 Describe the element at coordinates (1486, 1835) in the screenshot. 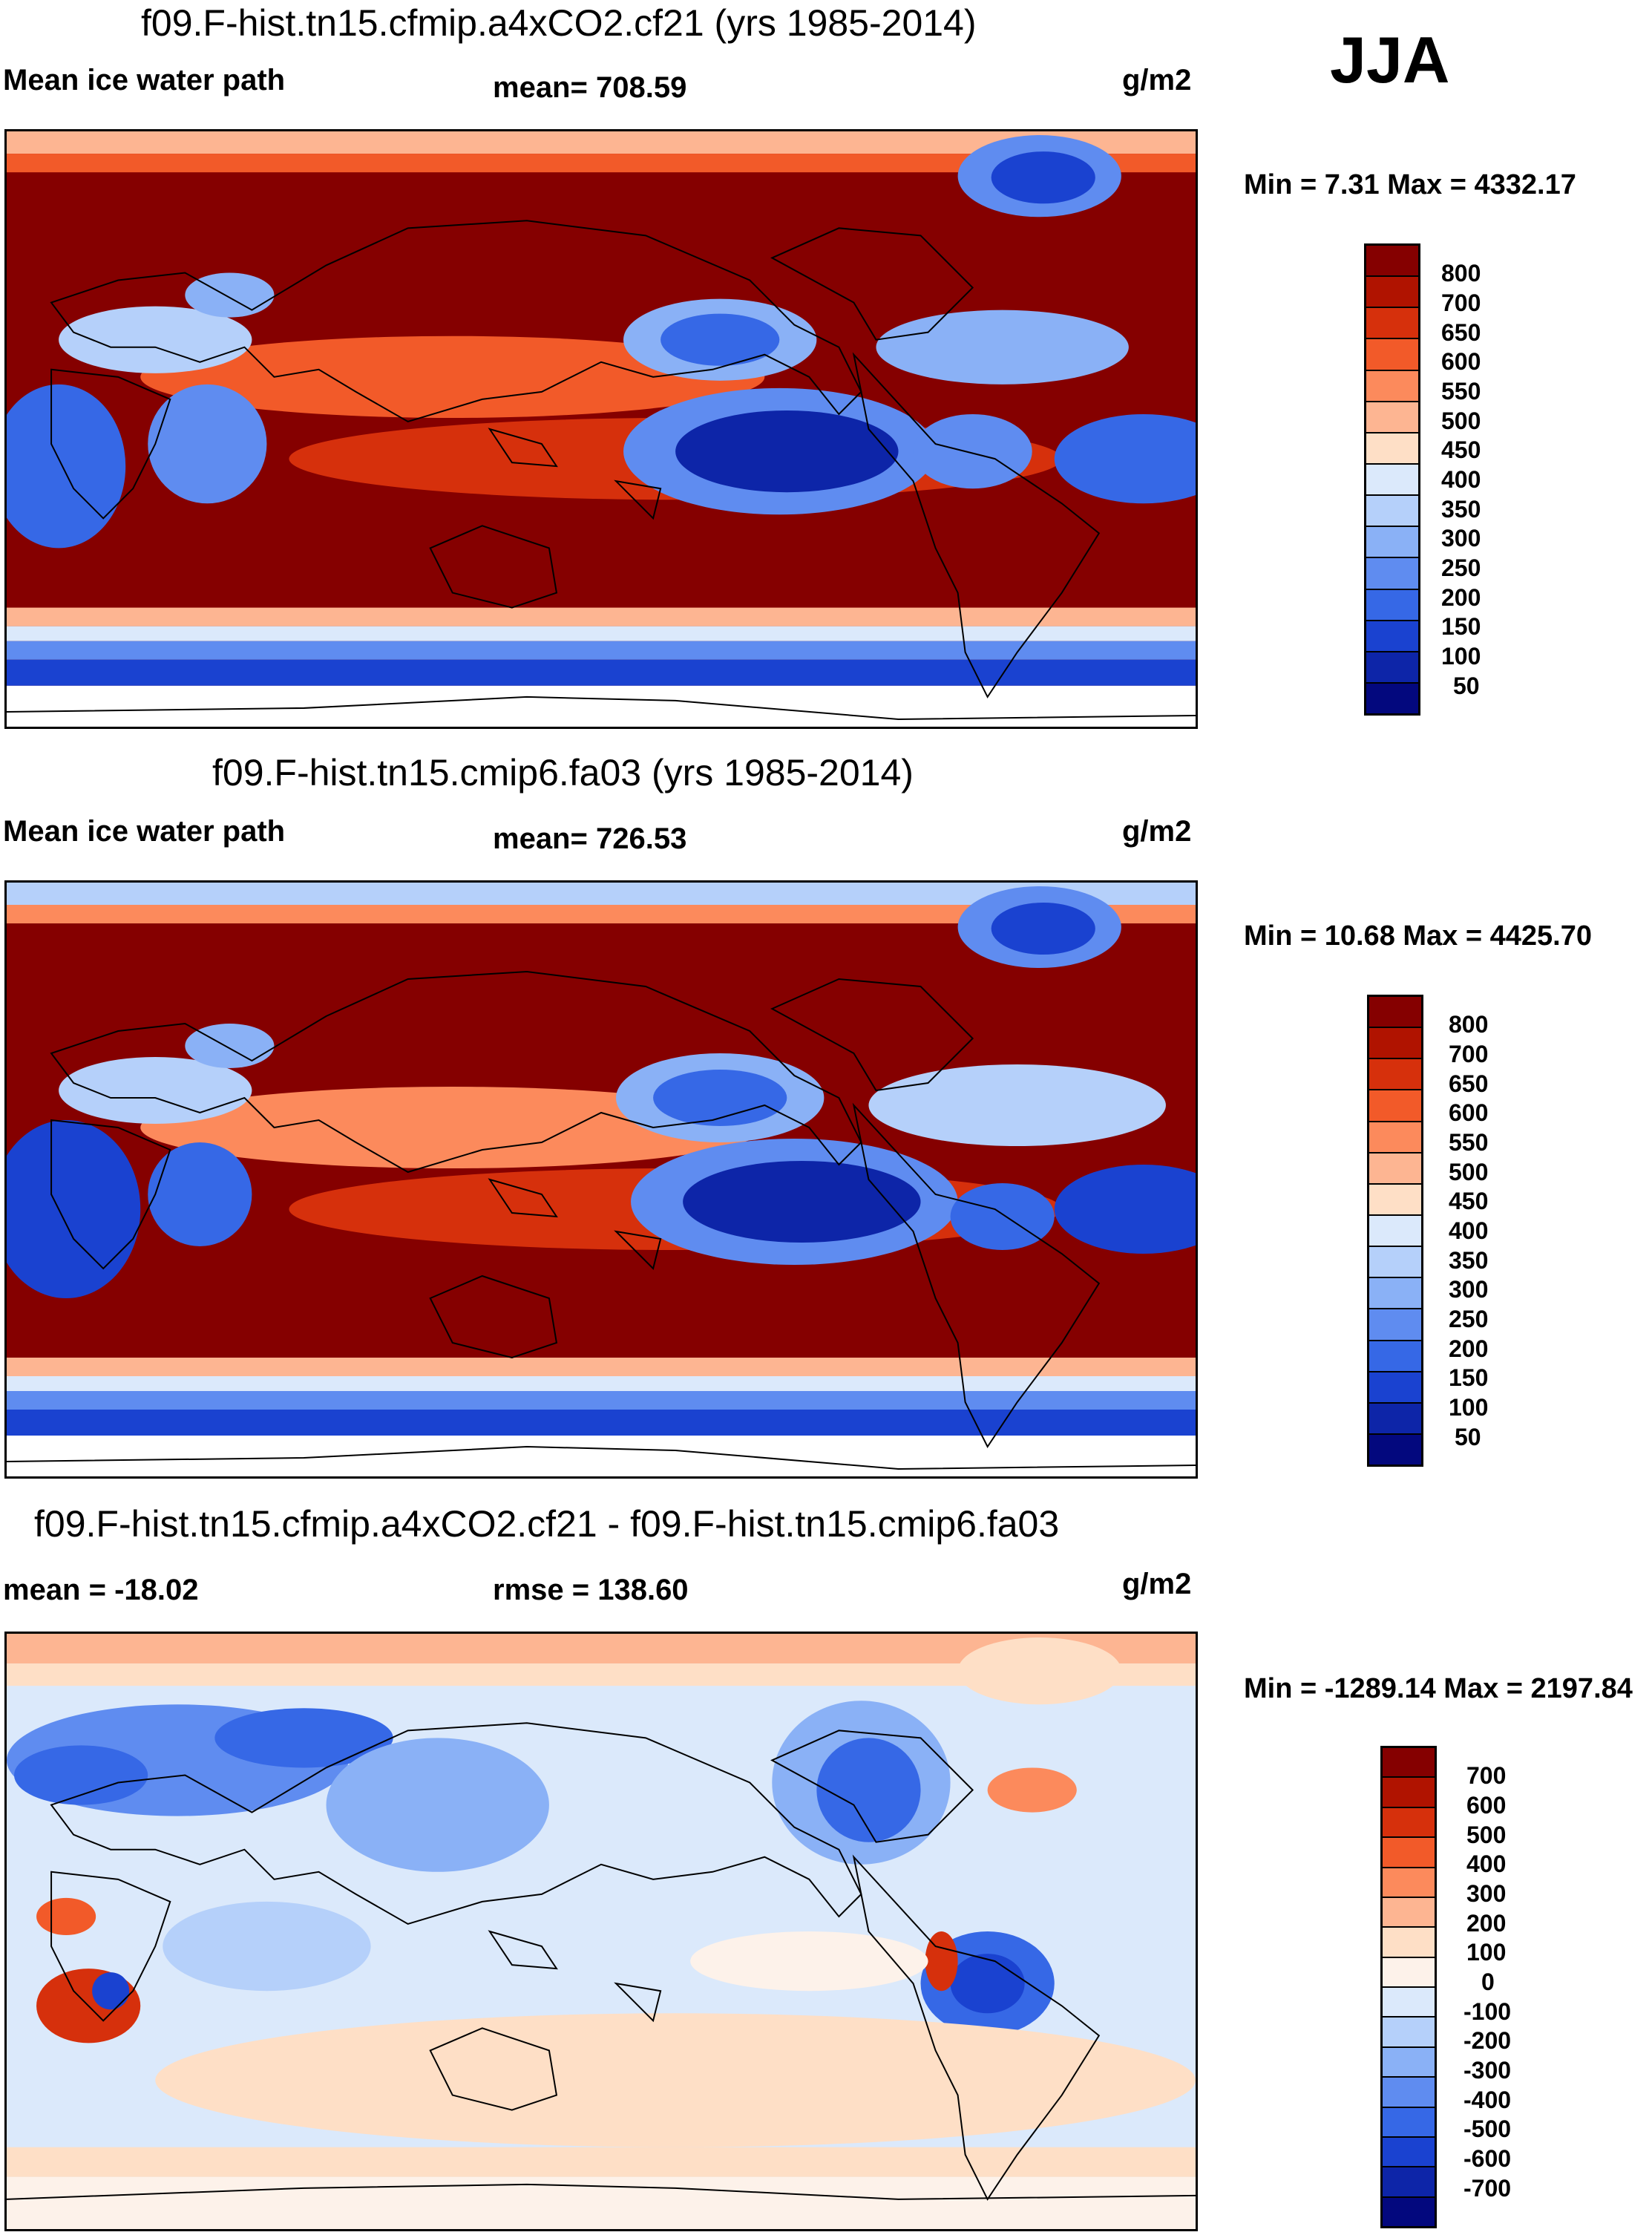

I see `panel-3-colorbar-label: 500` at that location.